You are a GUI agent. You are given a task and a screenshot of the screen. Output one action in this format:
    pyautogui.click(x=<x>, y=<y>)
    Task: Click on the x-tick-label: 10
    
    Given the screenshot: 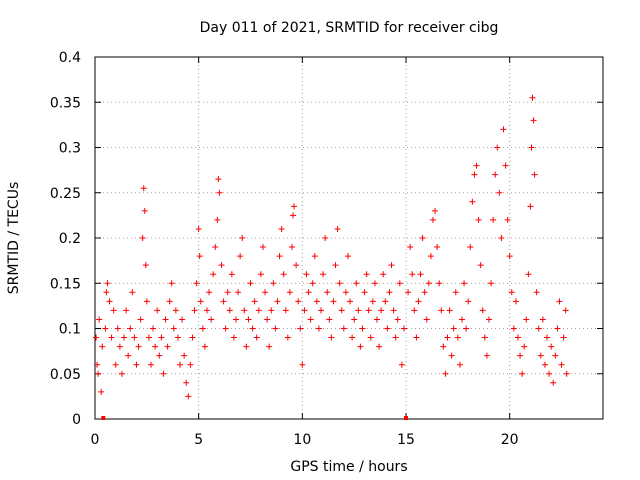 What is the action you would take?
    pyautogui.click(x=302, y=440)
    